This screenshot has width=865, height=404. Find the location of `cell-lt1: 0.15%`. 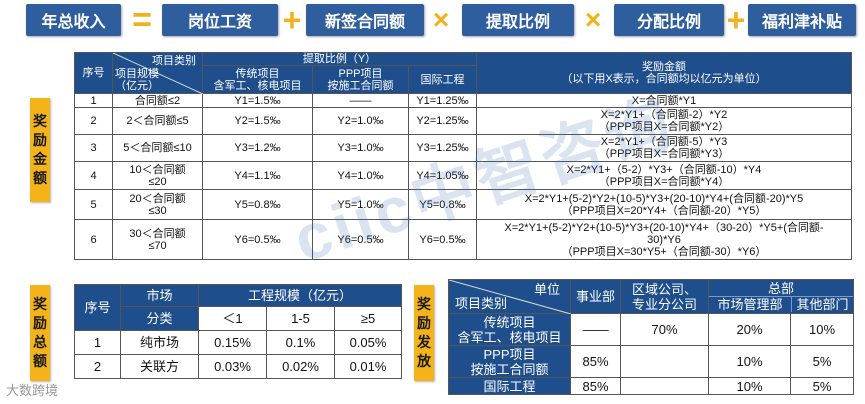

cell-lt1: 0.15% is located at coordinates (232, 342).